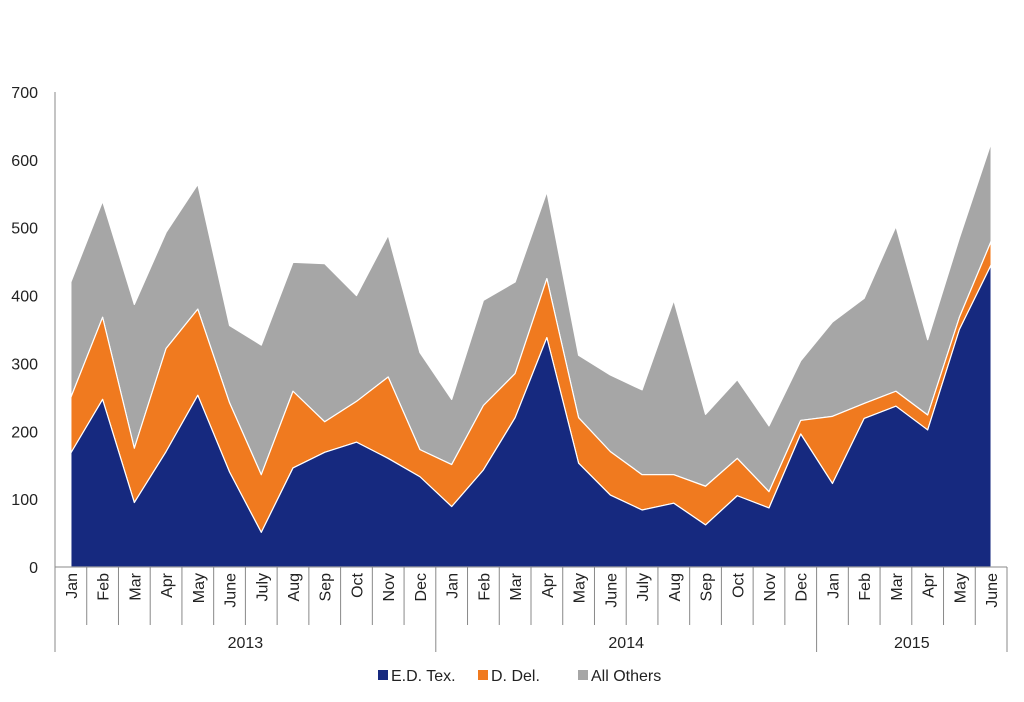 This screenshot has height=702, width=1024. Describe the element at coordinates (33, 568) in the screenshot. I see `y-tick-label: 0` at that location.